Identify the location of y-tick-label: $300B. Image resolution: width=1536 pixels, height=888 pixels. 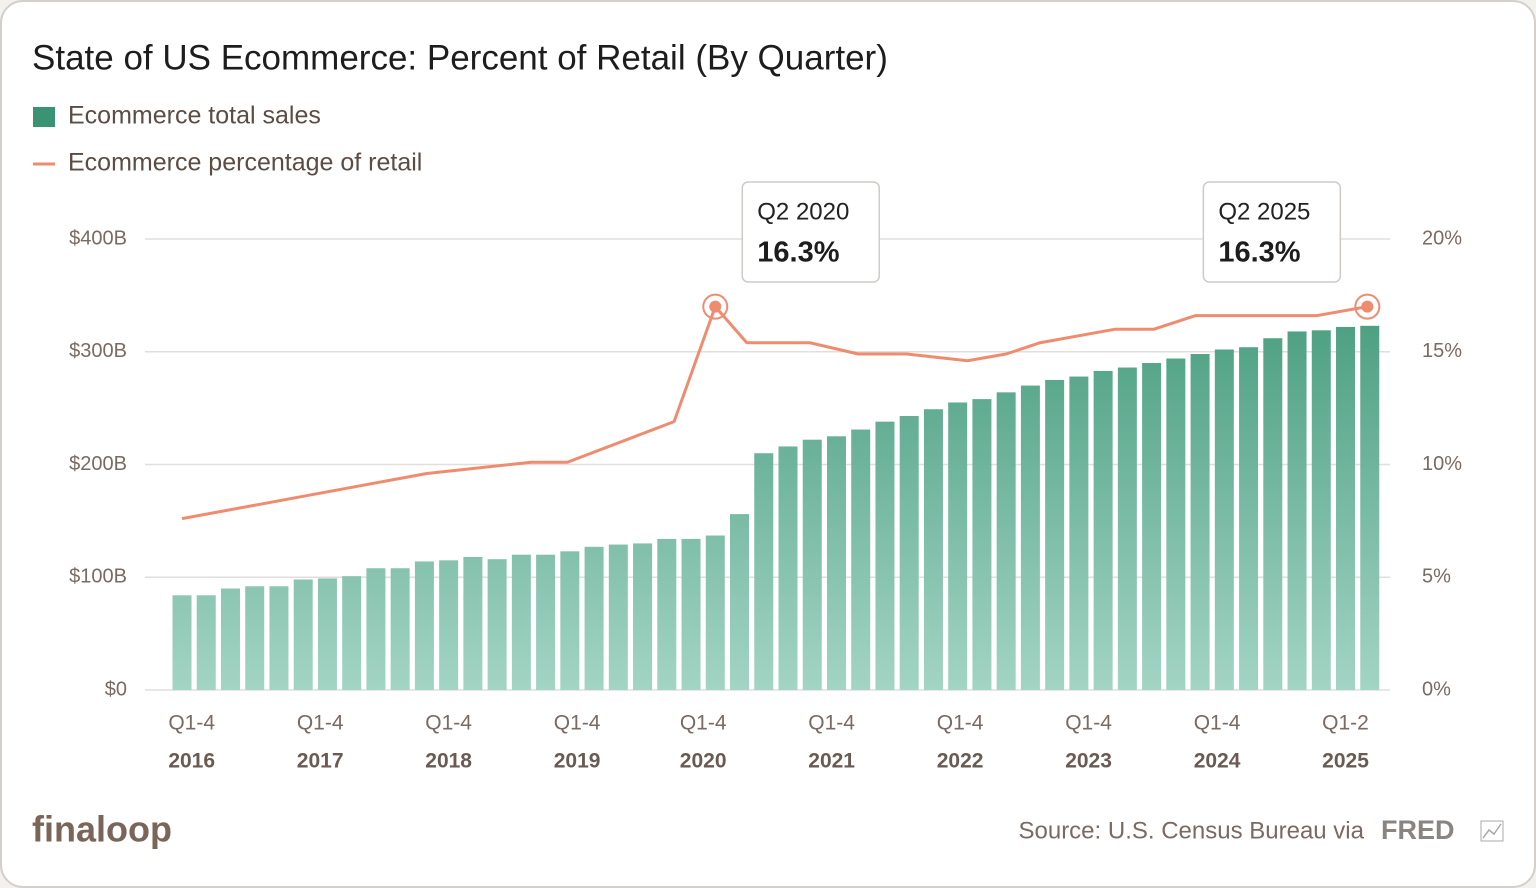
(98, 351).